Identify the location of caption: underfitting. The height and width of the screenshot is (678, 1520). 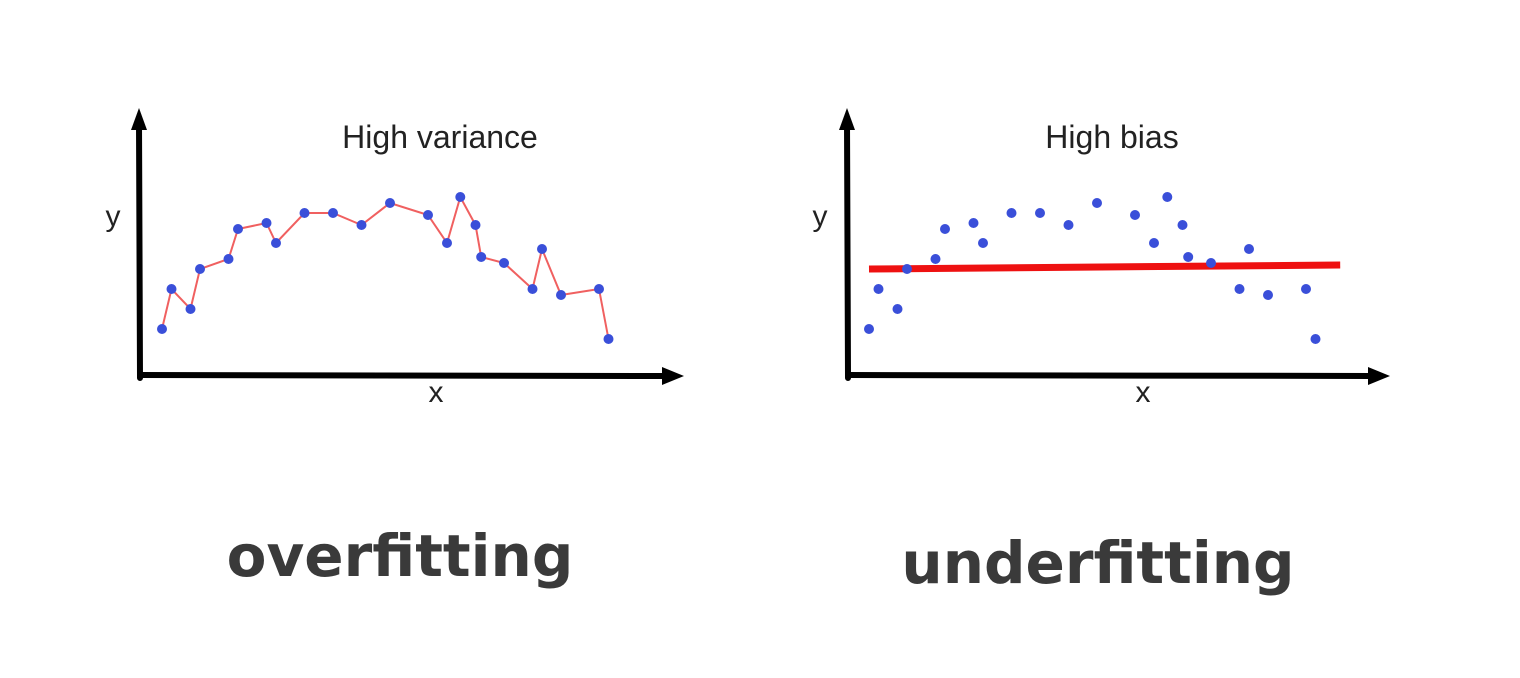
(1097, 563).